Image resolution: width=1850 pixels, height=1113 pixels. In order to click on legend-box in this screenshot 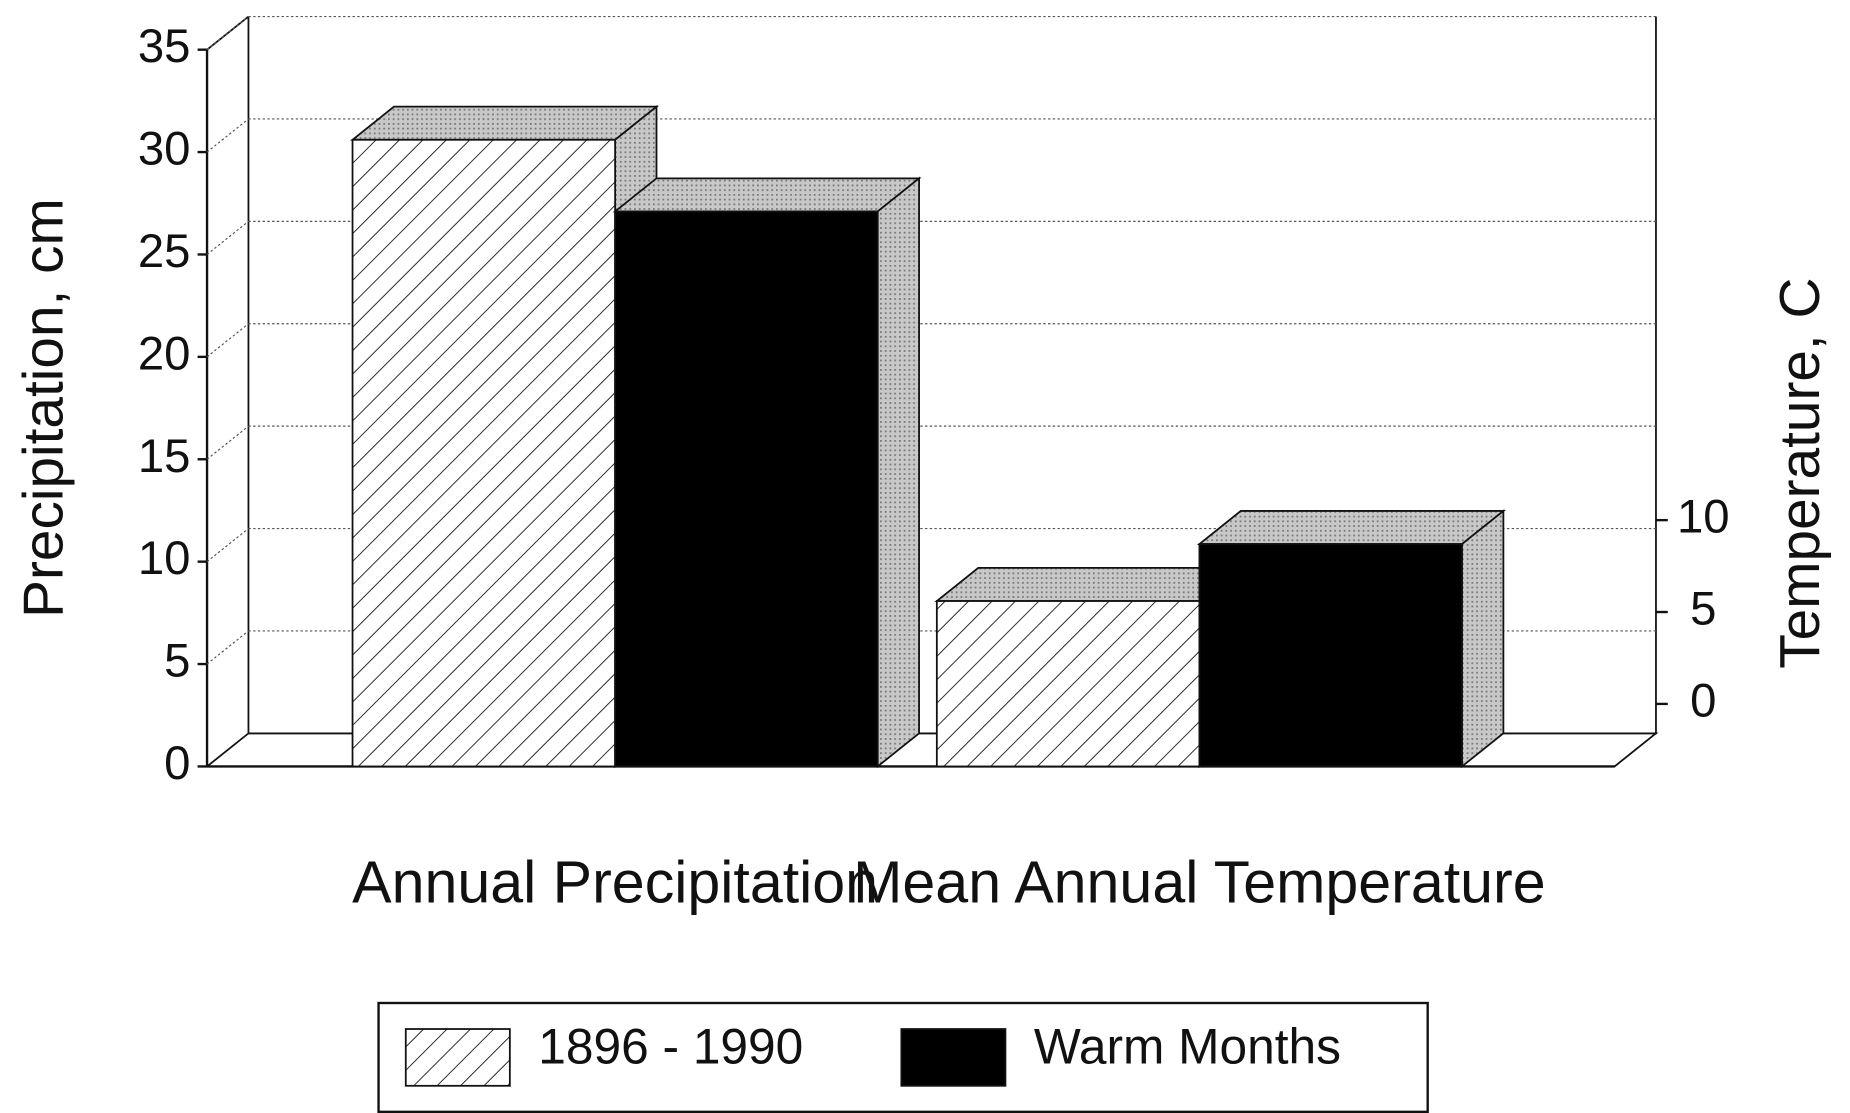, I will do `click(903, 1057)`.